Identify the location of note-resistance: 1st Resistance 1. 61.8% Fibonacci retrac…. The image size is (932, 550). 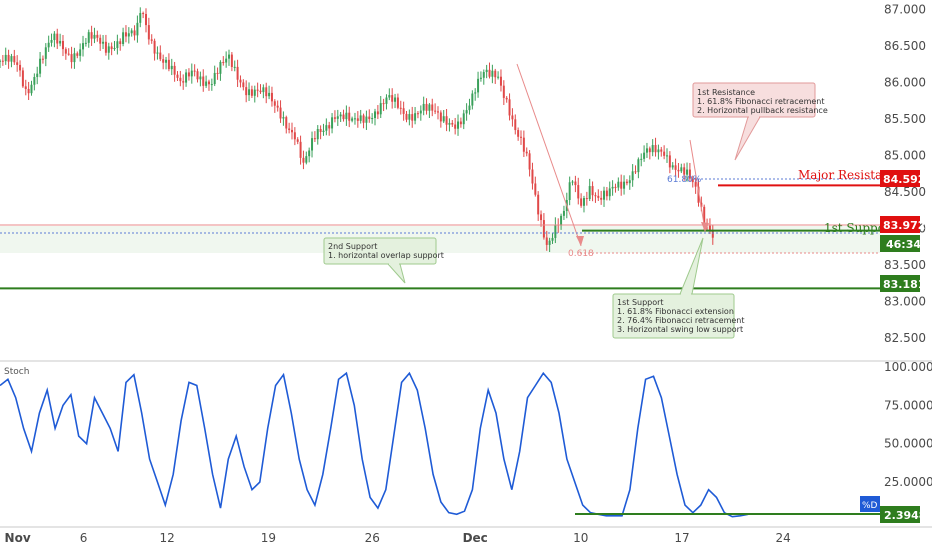
(760, 121).